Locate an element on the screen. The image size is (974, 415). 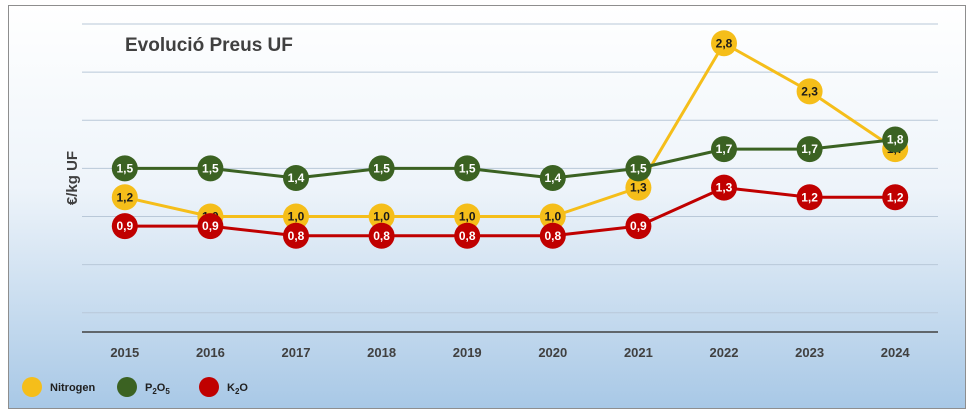
data-label-nitrogen: 1,3 is located at coordinates (638, 188).